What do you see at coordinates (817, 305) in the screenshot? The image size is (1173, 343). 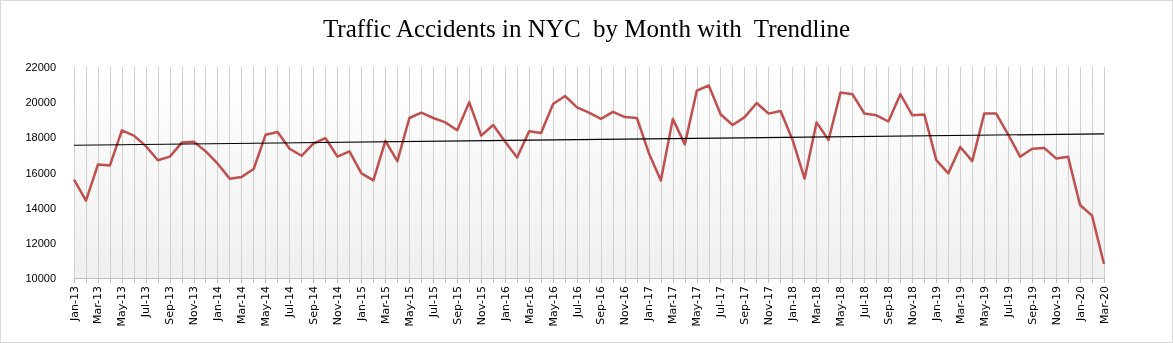 I see `x-tick-label: Mar-18` at bounding box center [817, 305].